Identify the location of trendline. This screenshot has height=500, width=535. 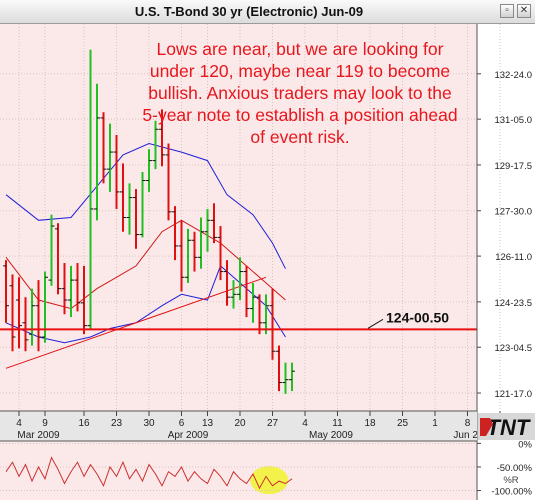
(136, 322).